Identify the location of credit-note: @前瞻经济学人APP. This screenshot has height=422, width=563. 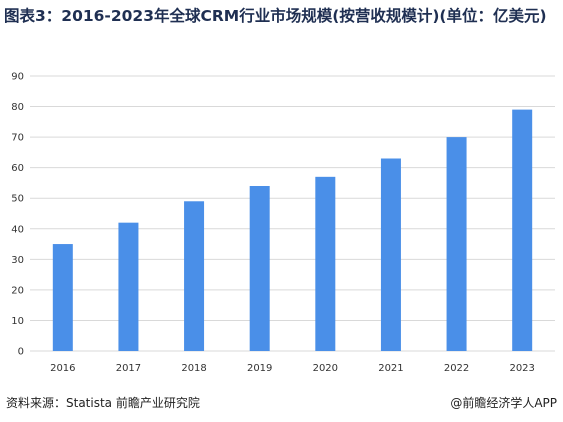
(503, 403).